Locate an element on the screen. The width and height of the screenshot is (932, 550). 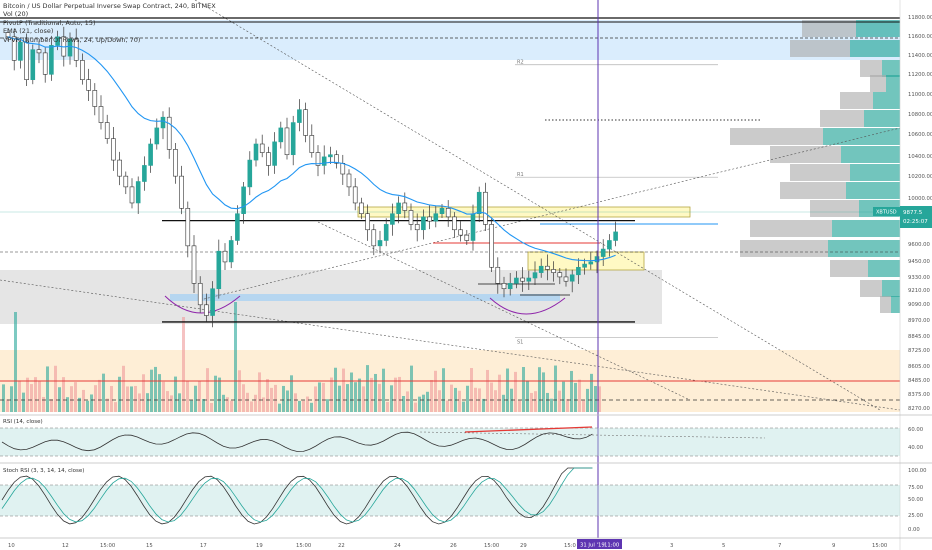
stoch-d-line is located at coordinates (297, 495).